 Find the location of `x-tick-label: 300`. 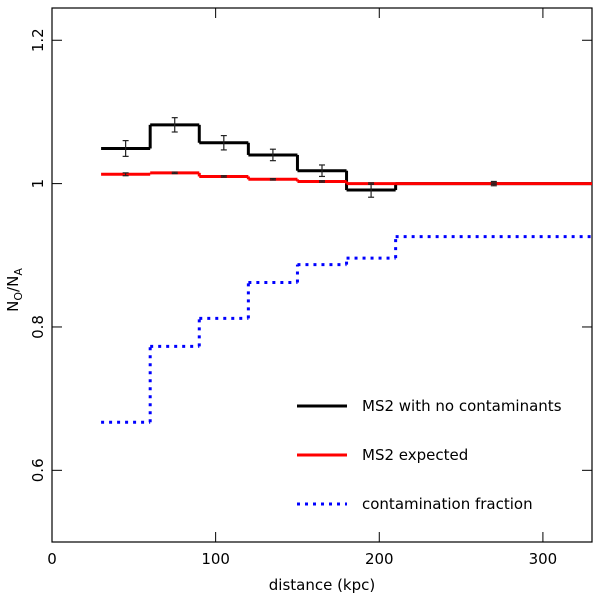

x-tick-label: 300 is located at coordinates (543, 559).